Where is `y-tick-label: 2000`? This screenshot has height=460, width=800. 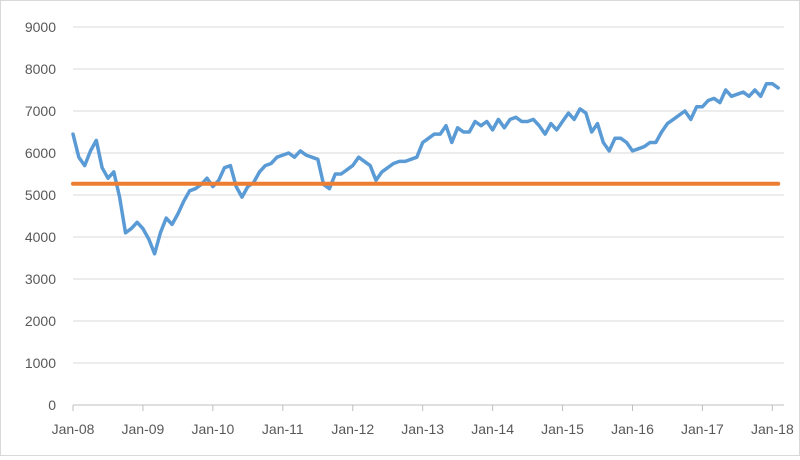 y-tick-label: 2000 is located at coordinates (40, 321).